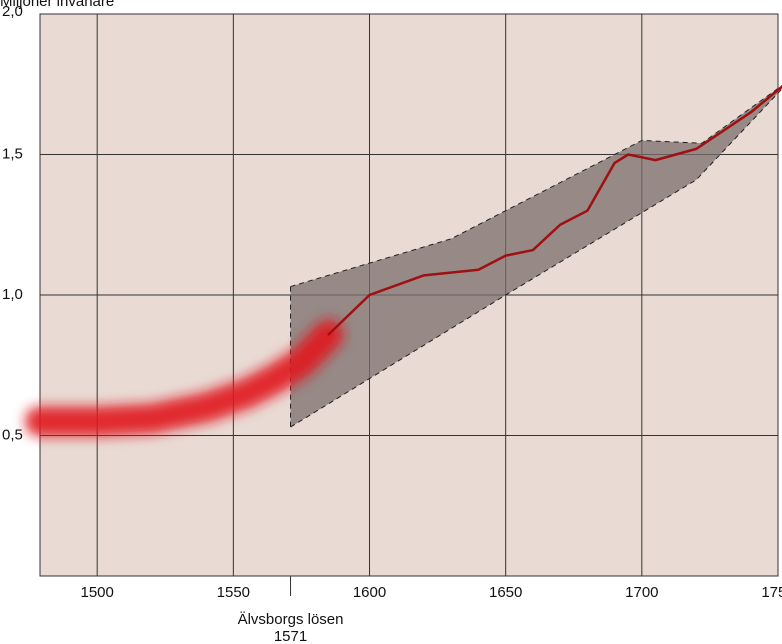 This screenshot has height=644, width=782. What do you see at coordinates (291, 619) in the screenshot?
I see `annotation-text: Älvsborgs lösen` at bounding box center [291, 619].